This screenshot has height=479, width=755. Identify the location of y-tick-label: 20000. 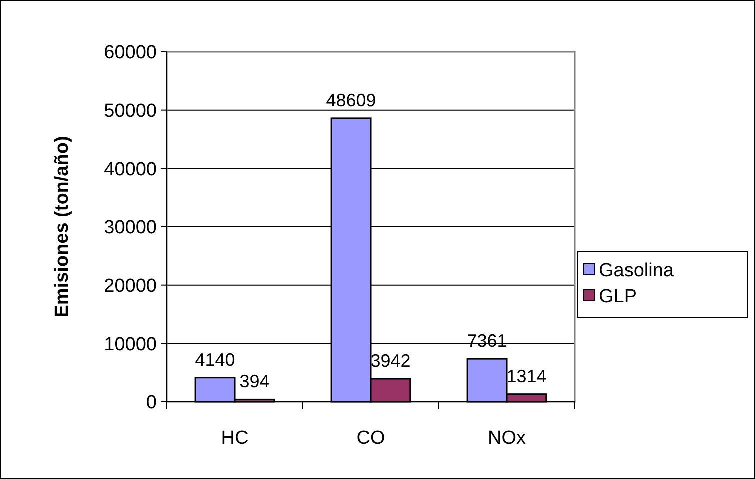
(130, 286).